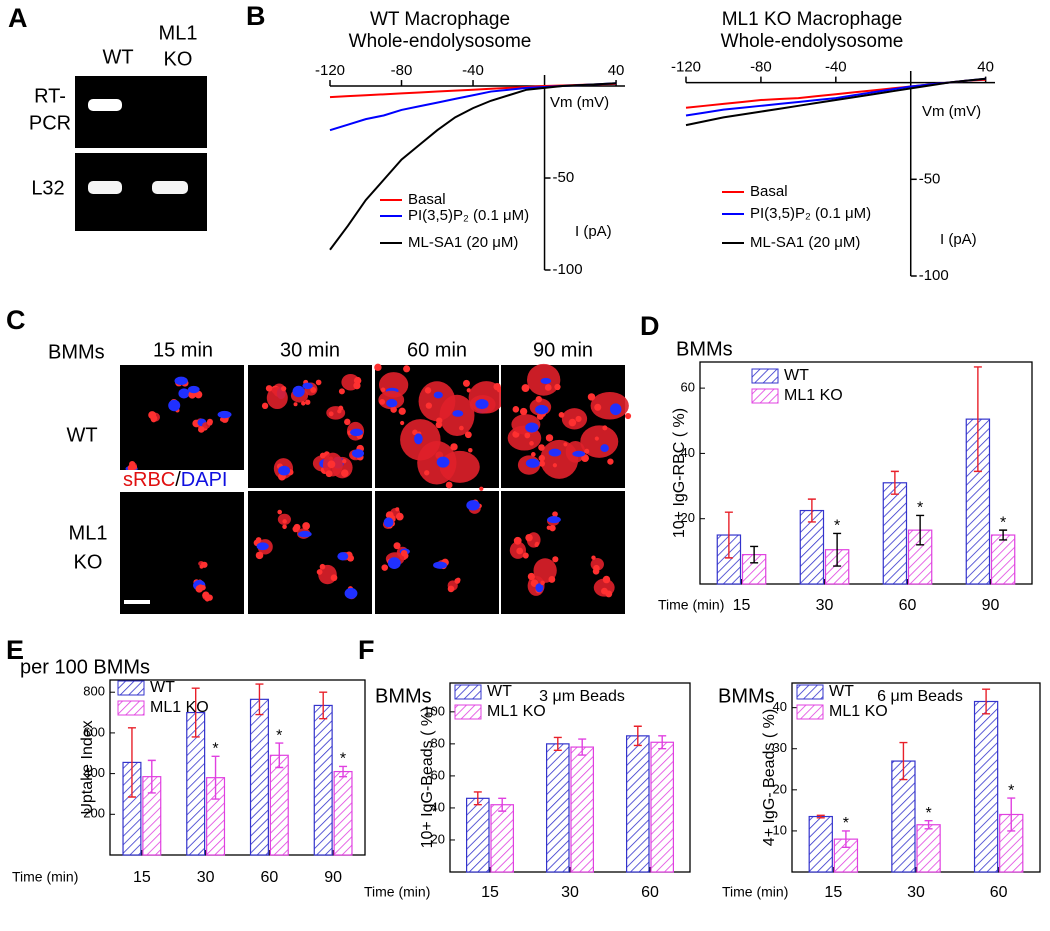 This screenshot has height=931, width=1050. I want to click on chart-title: per 100 BMMs, so click(85, 667).